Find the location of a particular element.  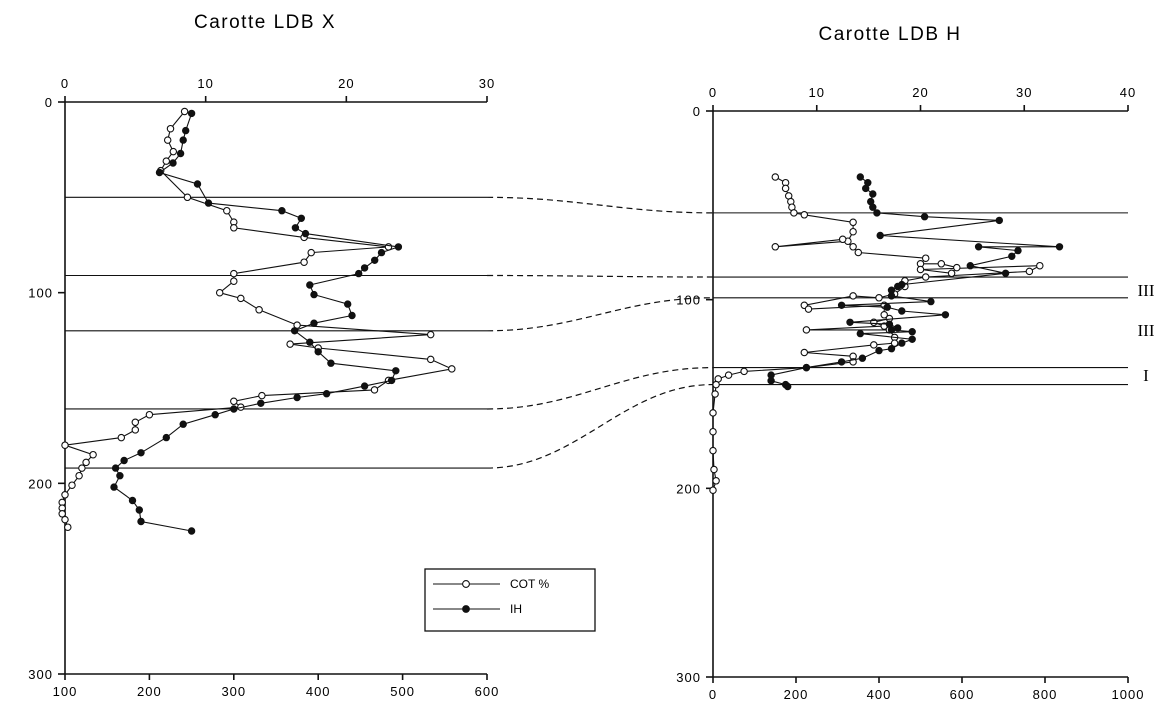

legend-label: COT % is located at coordinates (529, 584).